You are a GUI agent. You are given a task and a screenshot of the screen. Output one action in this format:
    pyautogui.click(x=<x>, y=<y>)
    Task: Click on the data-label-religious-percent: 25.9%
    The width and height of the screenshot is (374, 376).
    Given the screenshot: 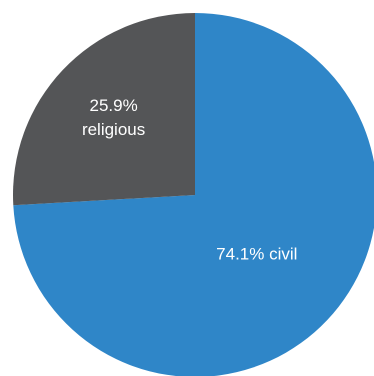 What is the action you would take?
    pyautogui.click(x=113, y=105)
    